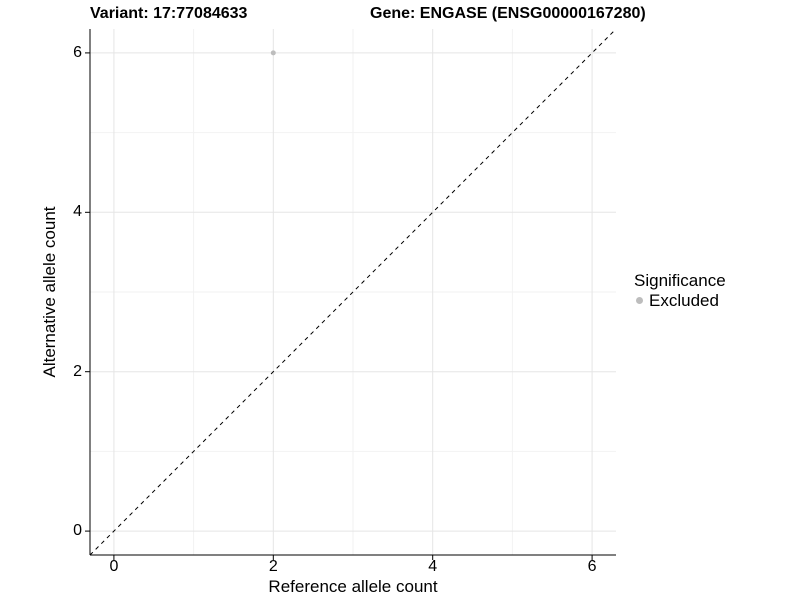  I want to click on x-tick-label: 2, so click(273, 566).